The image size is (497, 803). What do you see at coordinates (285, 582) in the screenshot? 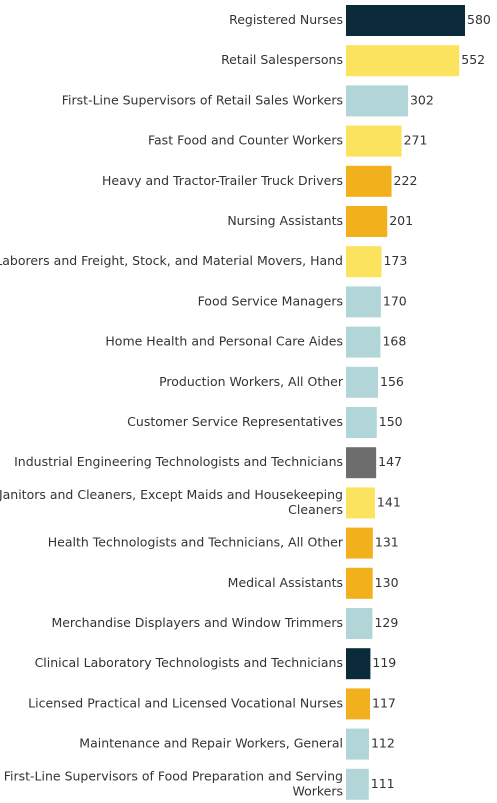
I see `category-label: Medical Assistants` at bounding box center [285, 582].